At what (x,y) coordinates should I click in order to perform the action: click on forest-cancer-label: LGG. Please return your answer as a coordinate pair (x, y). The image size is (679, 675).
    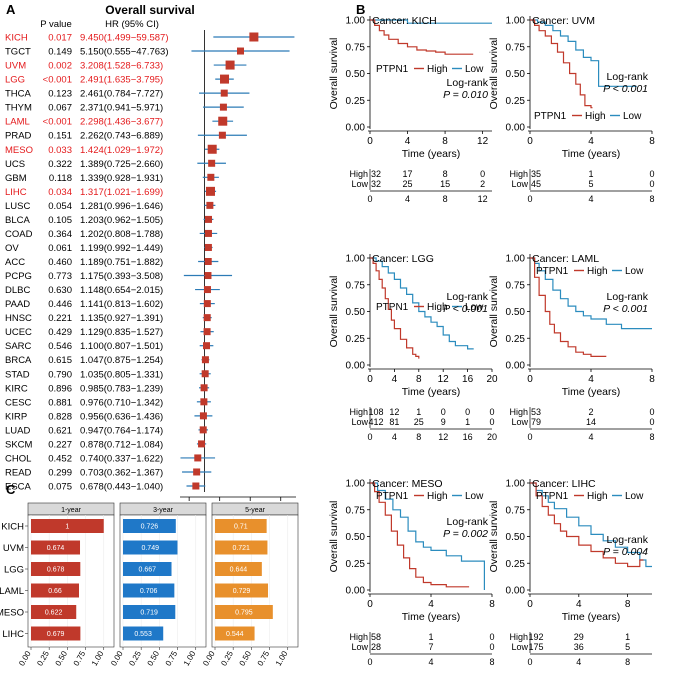
    Looking at the image, I should click on (15, 80).